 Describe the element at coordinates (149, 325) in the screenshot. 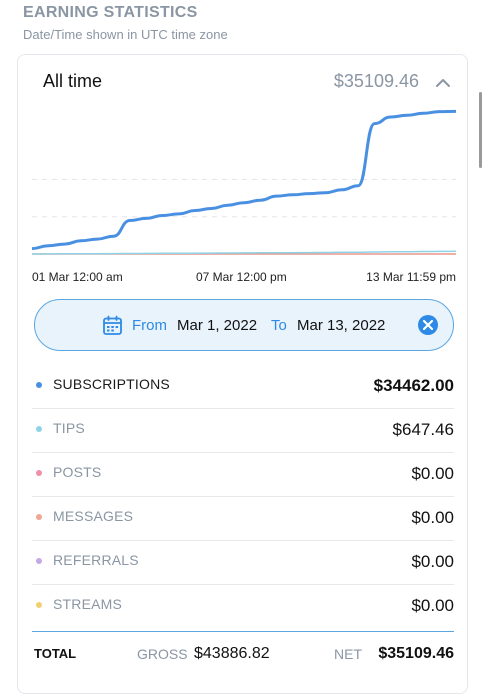

I see `from-label: From` at that location.